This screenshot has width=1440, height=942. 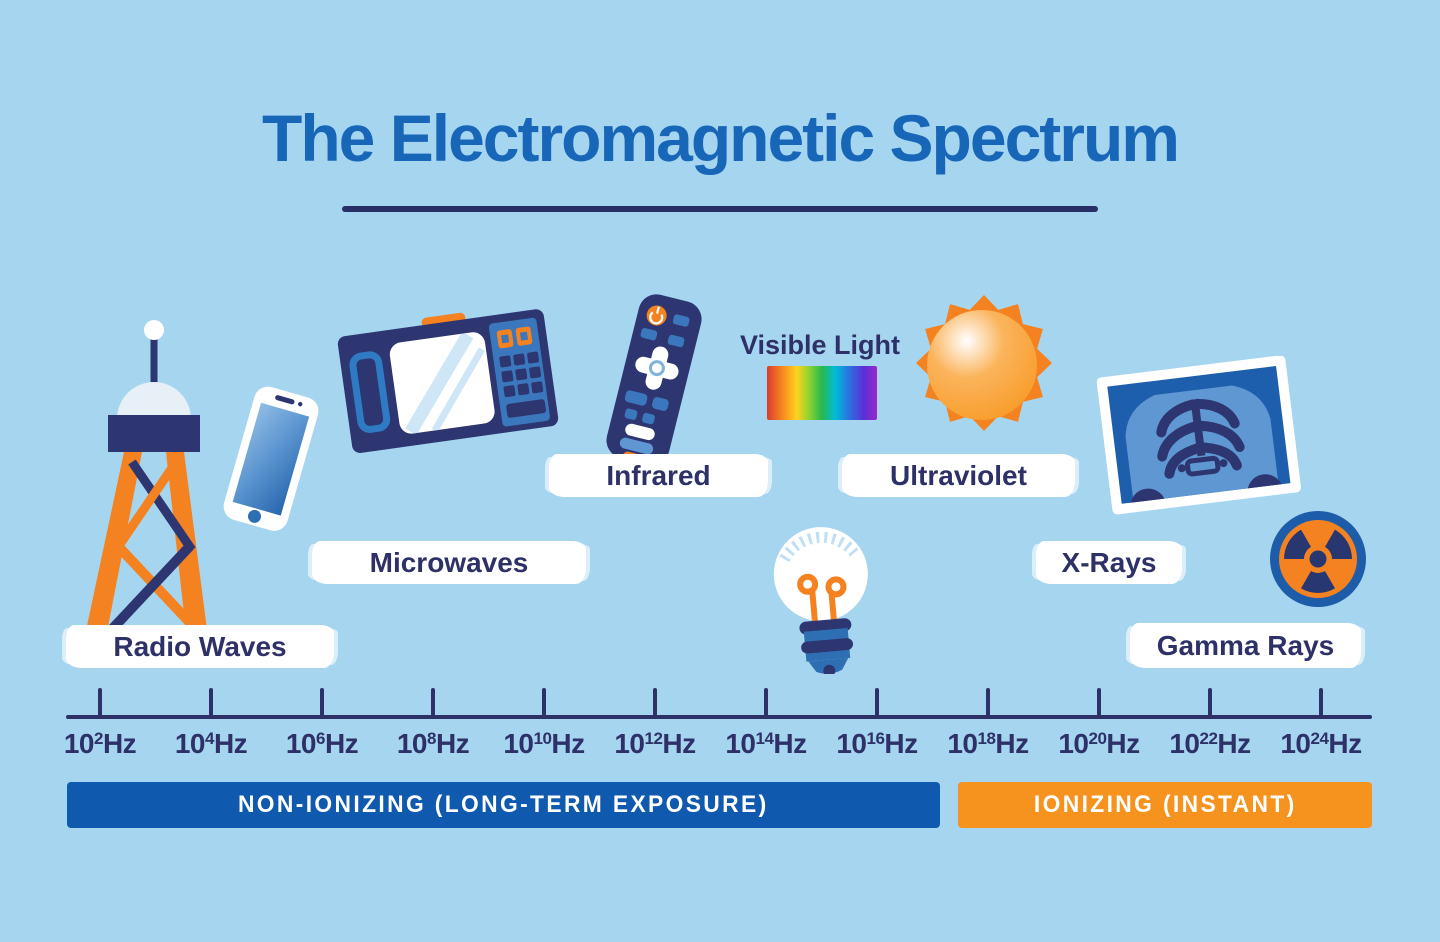 What do you see at coordinates (1198, 435) in the screenshot?
I see `x-ray-film-icon` at bounding box center [1198, 435].